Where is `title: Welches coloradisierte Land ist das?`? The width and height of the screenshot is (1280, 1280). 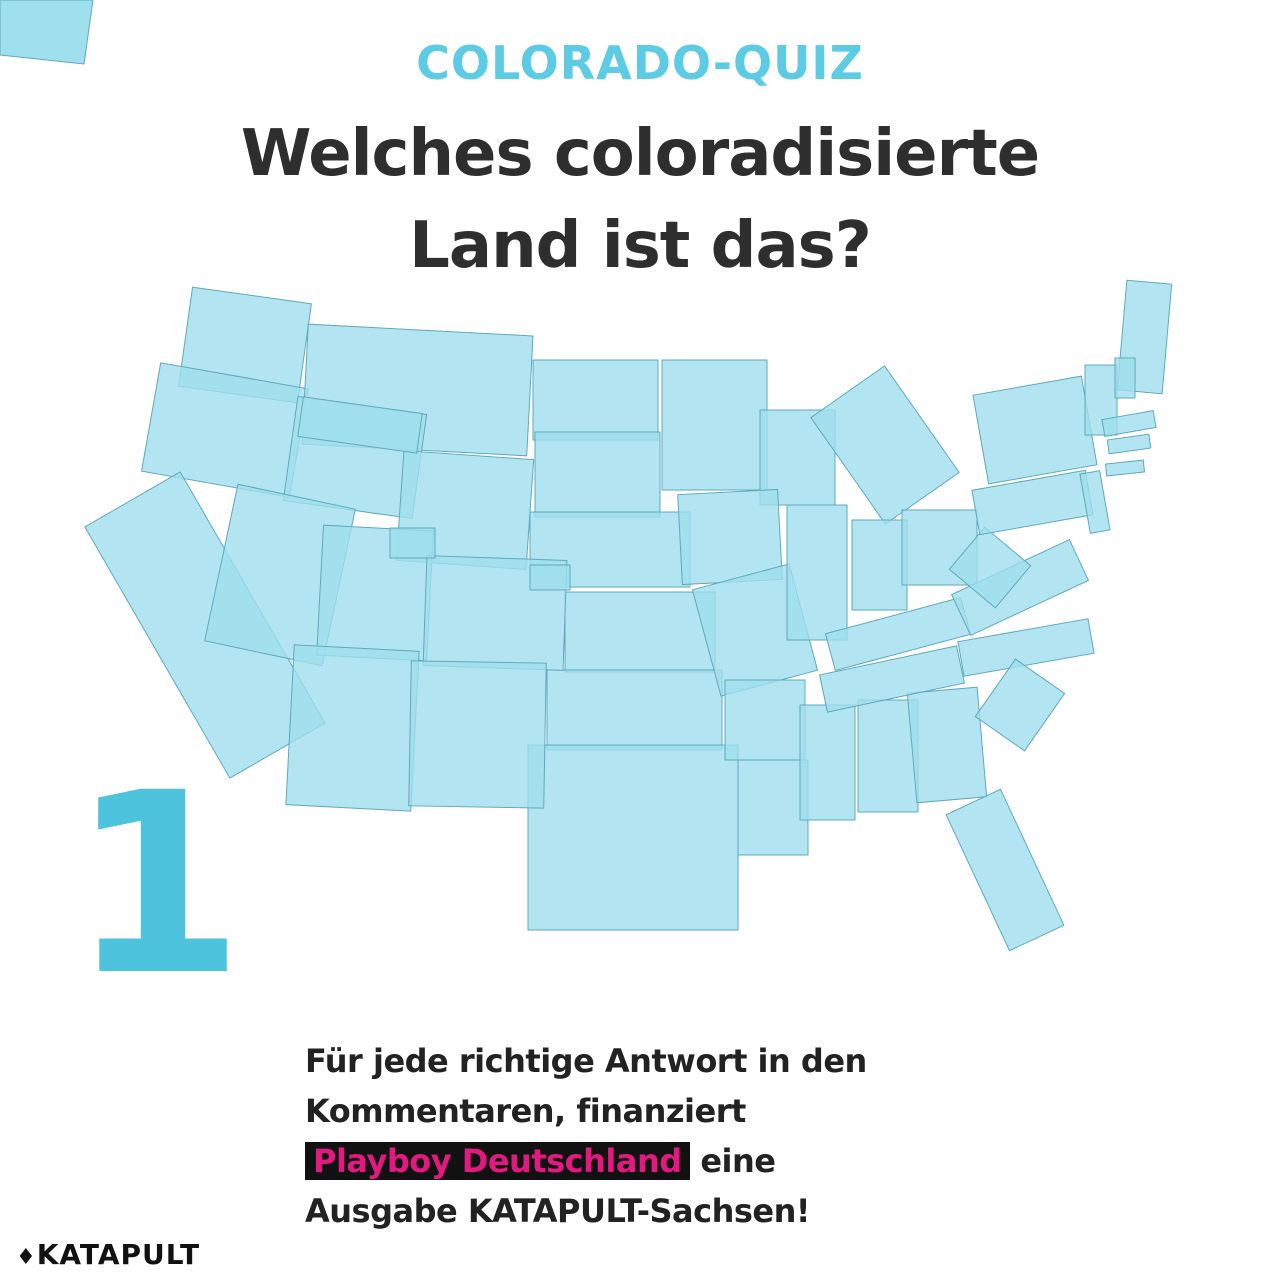
title: Welches coloradisierte Land ist das? is located at coordinates (640, 200).